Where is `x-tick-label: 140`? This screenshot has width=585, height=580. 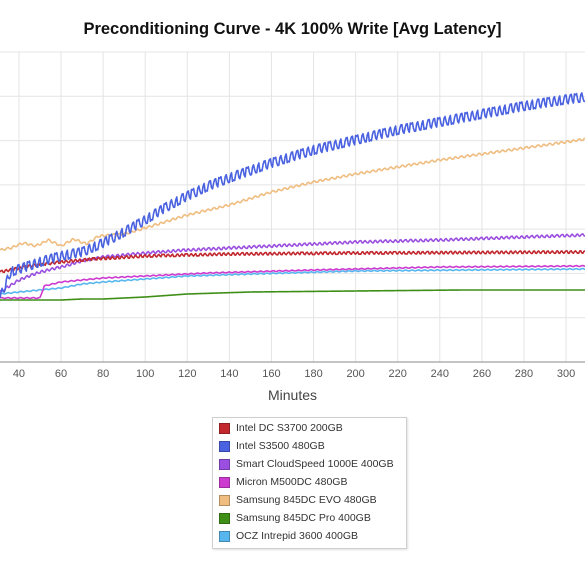
x-tick-label: 140 is located at coordinates (229, 374).